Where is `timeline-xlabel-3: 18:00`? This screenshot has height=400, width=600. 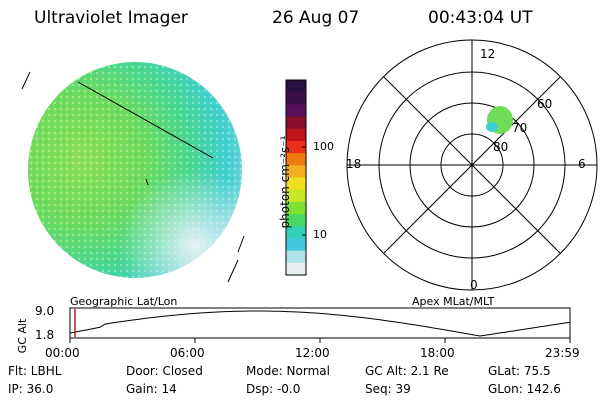
timeline-xlabel-3: 18:00 is located at coordinates (437, 353).